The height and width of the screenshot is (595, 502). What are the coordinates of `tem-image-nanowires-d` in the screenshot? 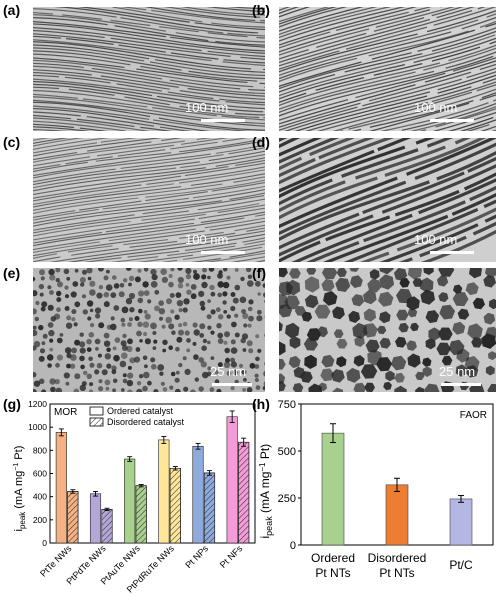 It's located at (387, 200).